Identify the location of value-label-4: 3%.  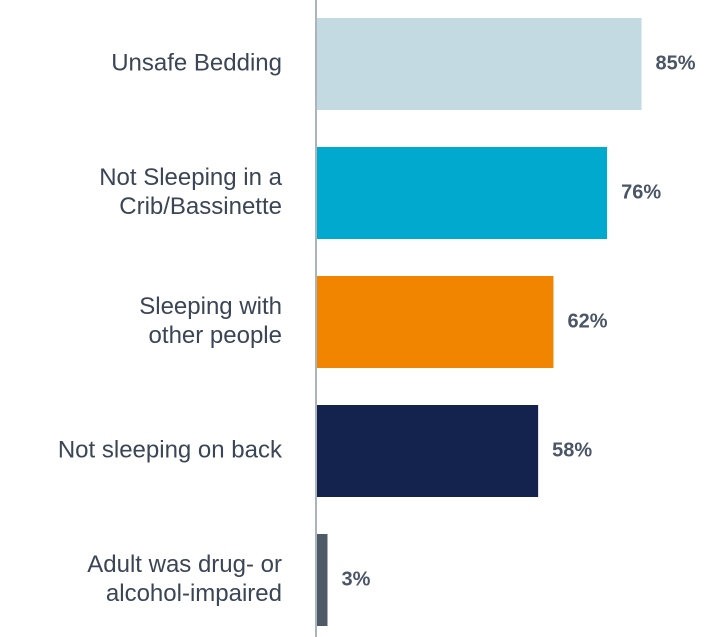
(355, 579).